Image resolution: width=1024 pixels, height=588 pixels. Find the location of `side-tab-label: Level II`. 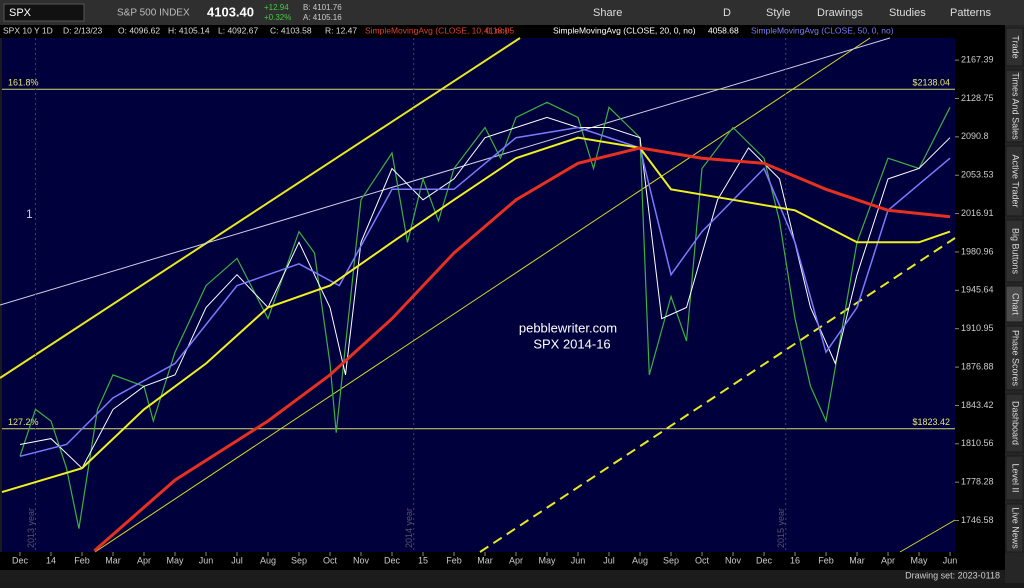

side-tab-label: Level II is located at coordinates (1016, 477).